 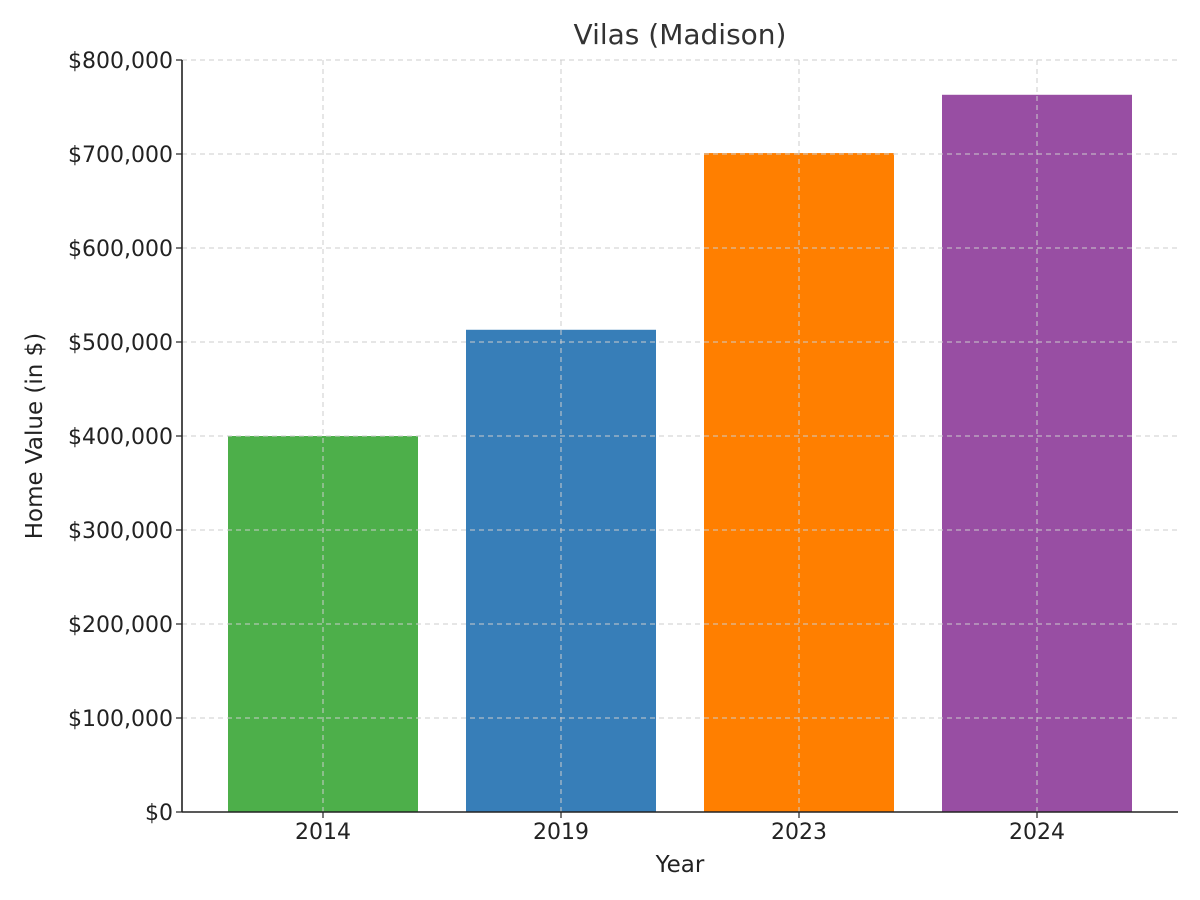 I want to click on bar-2019, so click(x=561, y=570).